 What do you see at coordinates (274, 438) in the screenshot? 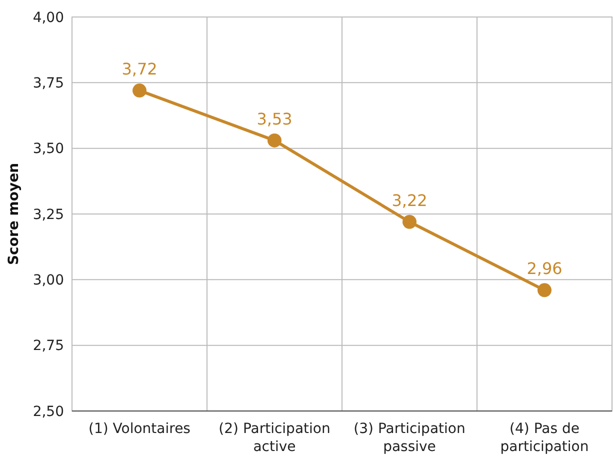
I see `x-tick-label: (2) Participation active` at bounding box center [274, 438].